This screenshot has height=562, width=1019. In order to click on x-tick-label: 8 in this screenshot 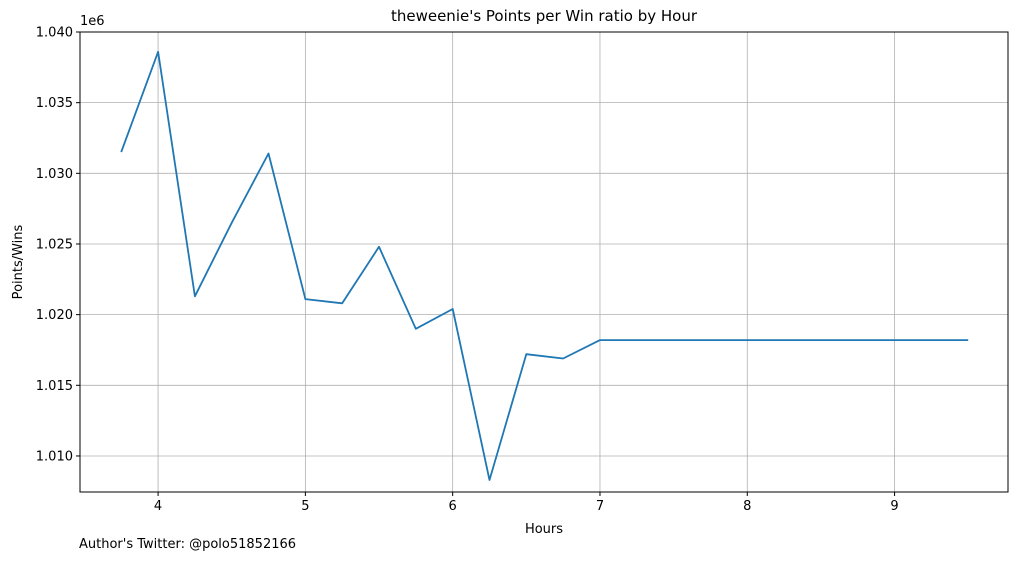, I will do `click(747, 506)`.